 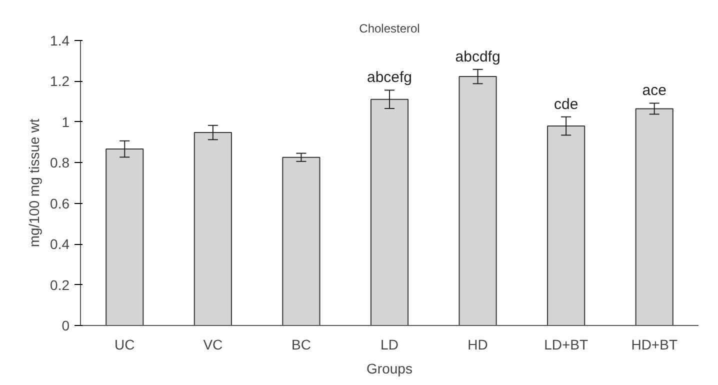 What do you see at coordinates (60, 162) in the screenshot?
I see `y-tick-label: 0.8` at bounding box center [60, 162].